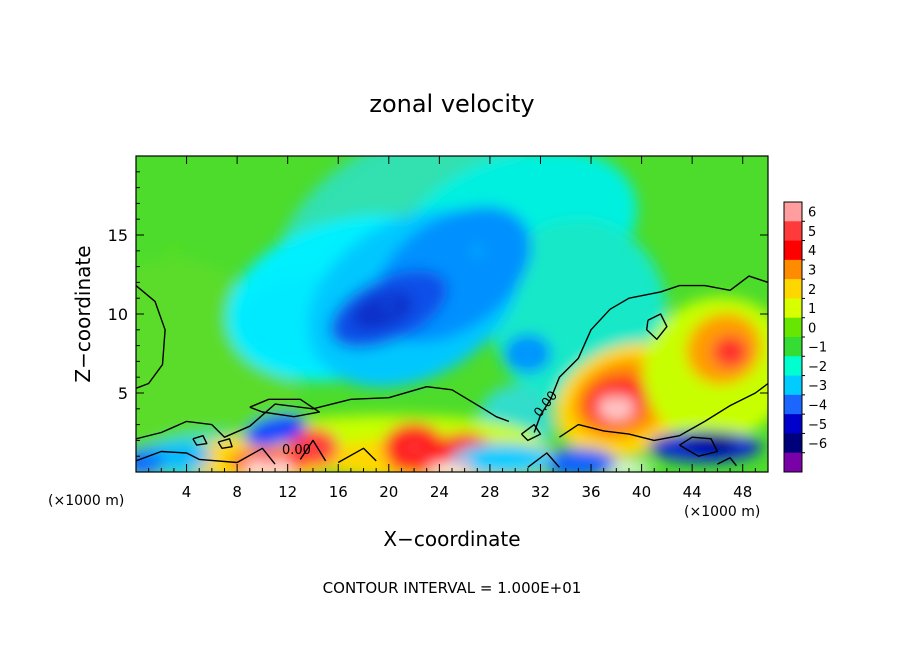 The image size is (904, 654). I want to click on x-tick-label: 32, so click(540, 492).